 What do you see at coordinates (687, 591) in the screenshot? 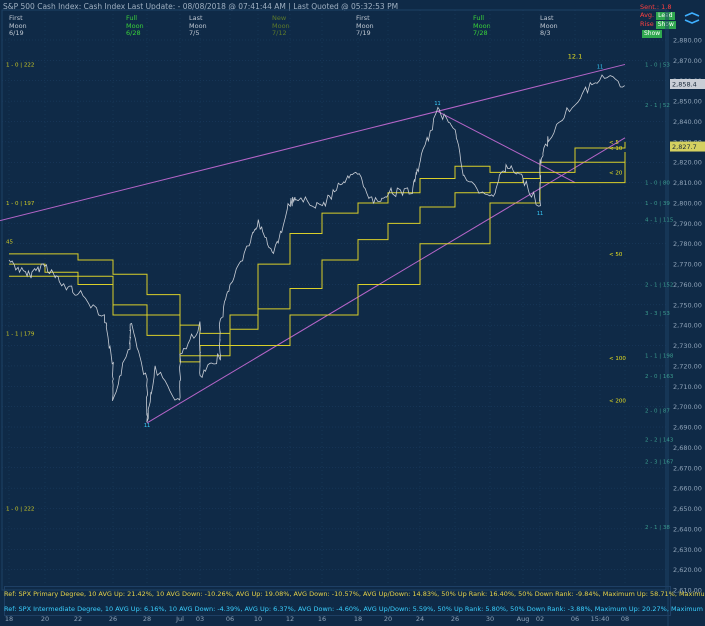
I see `y-tick-label: 2,610.00` at bounding box center [687, 591].